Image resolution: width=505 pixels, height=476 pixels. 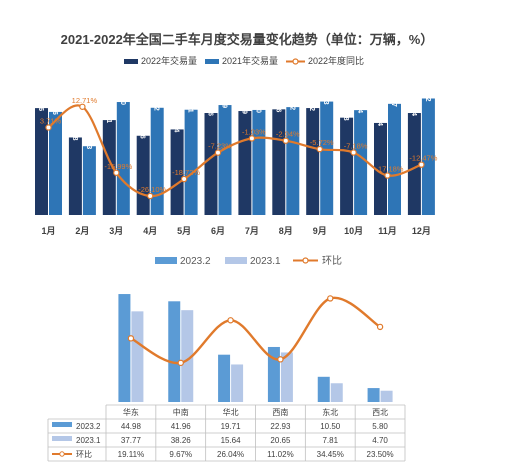 I want to click on table-cell: 7.81, so click(x=330, y=440).